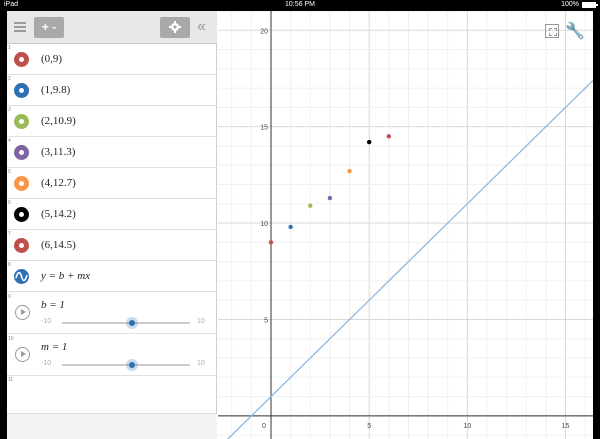 The image size is (600, 439). What do you see at coordinates (9, 234) in the screenshot?
I see `row-number: 7` at bounding box center [9, 234].